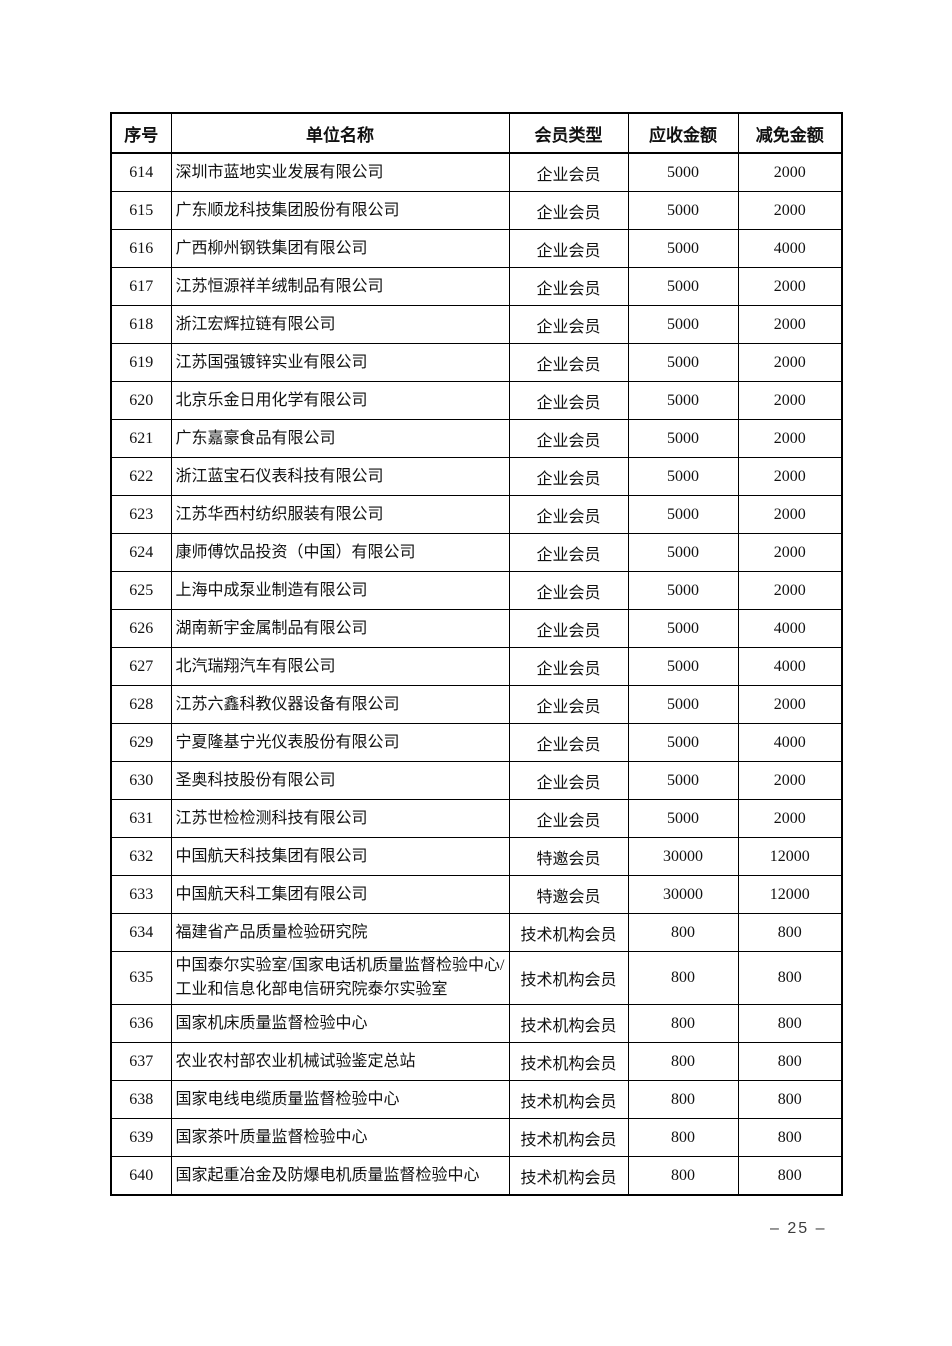 Image resolution: width=952 pixels, height=1346 pixels. I want to click on cell-unit-name: 国家茶叶质量监督检验中心, so click(340, 1137).